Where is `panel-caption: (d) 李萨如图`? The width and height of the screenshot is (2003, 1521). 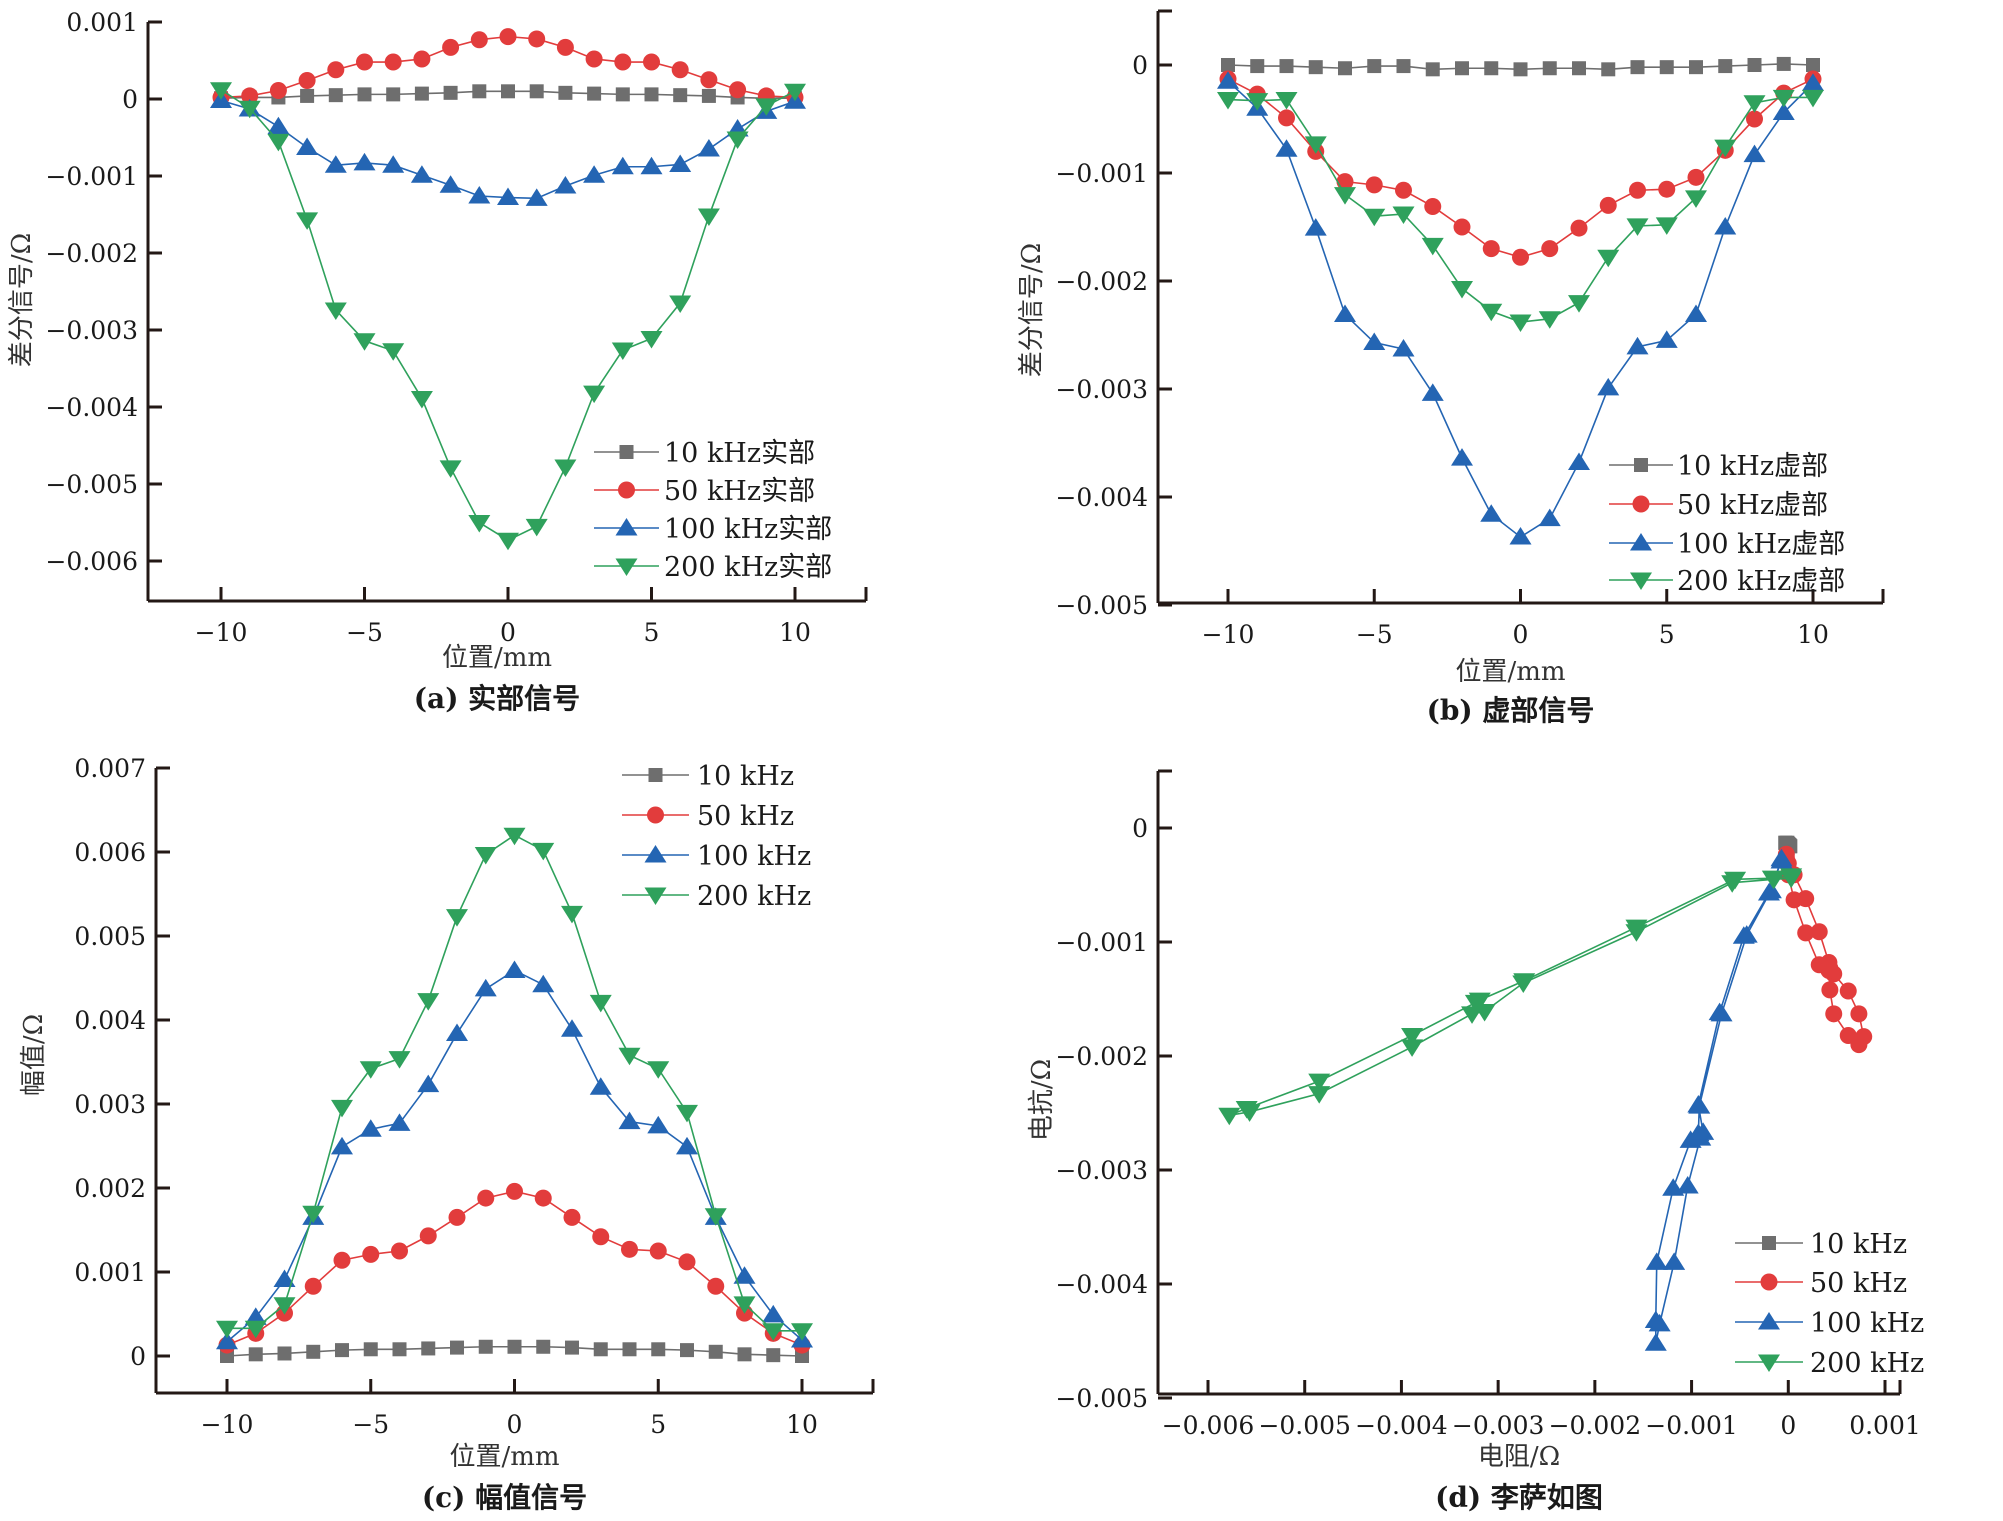
panel-caption: (d) 李萨如图 is located at coordinates (1519, 1497).